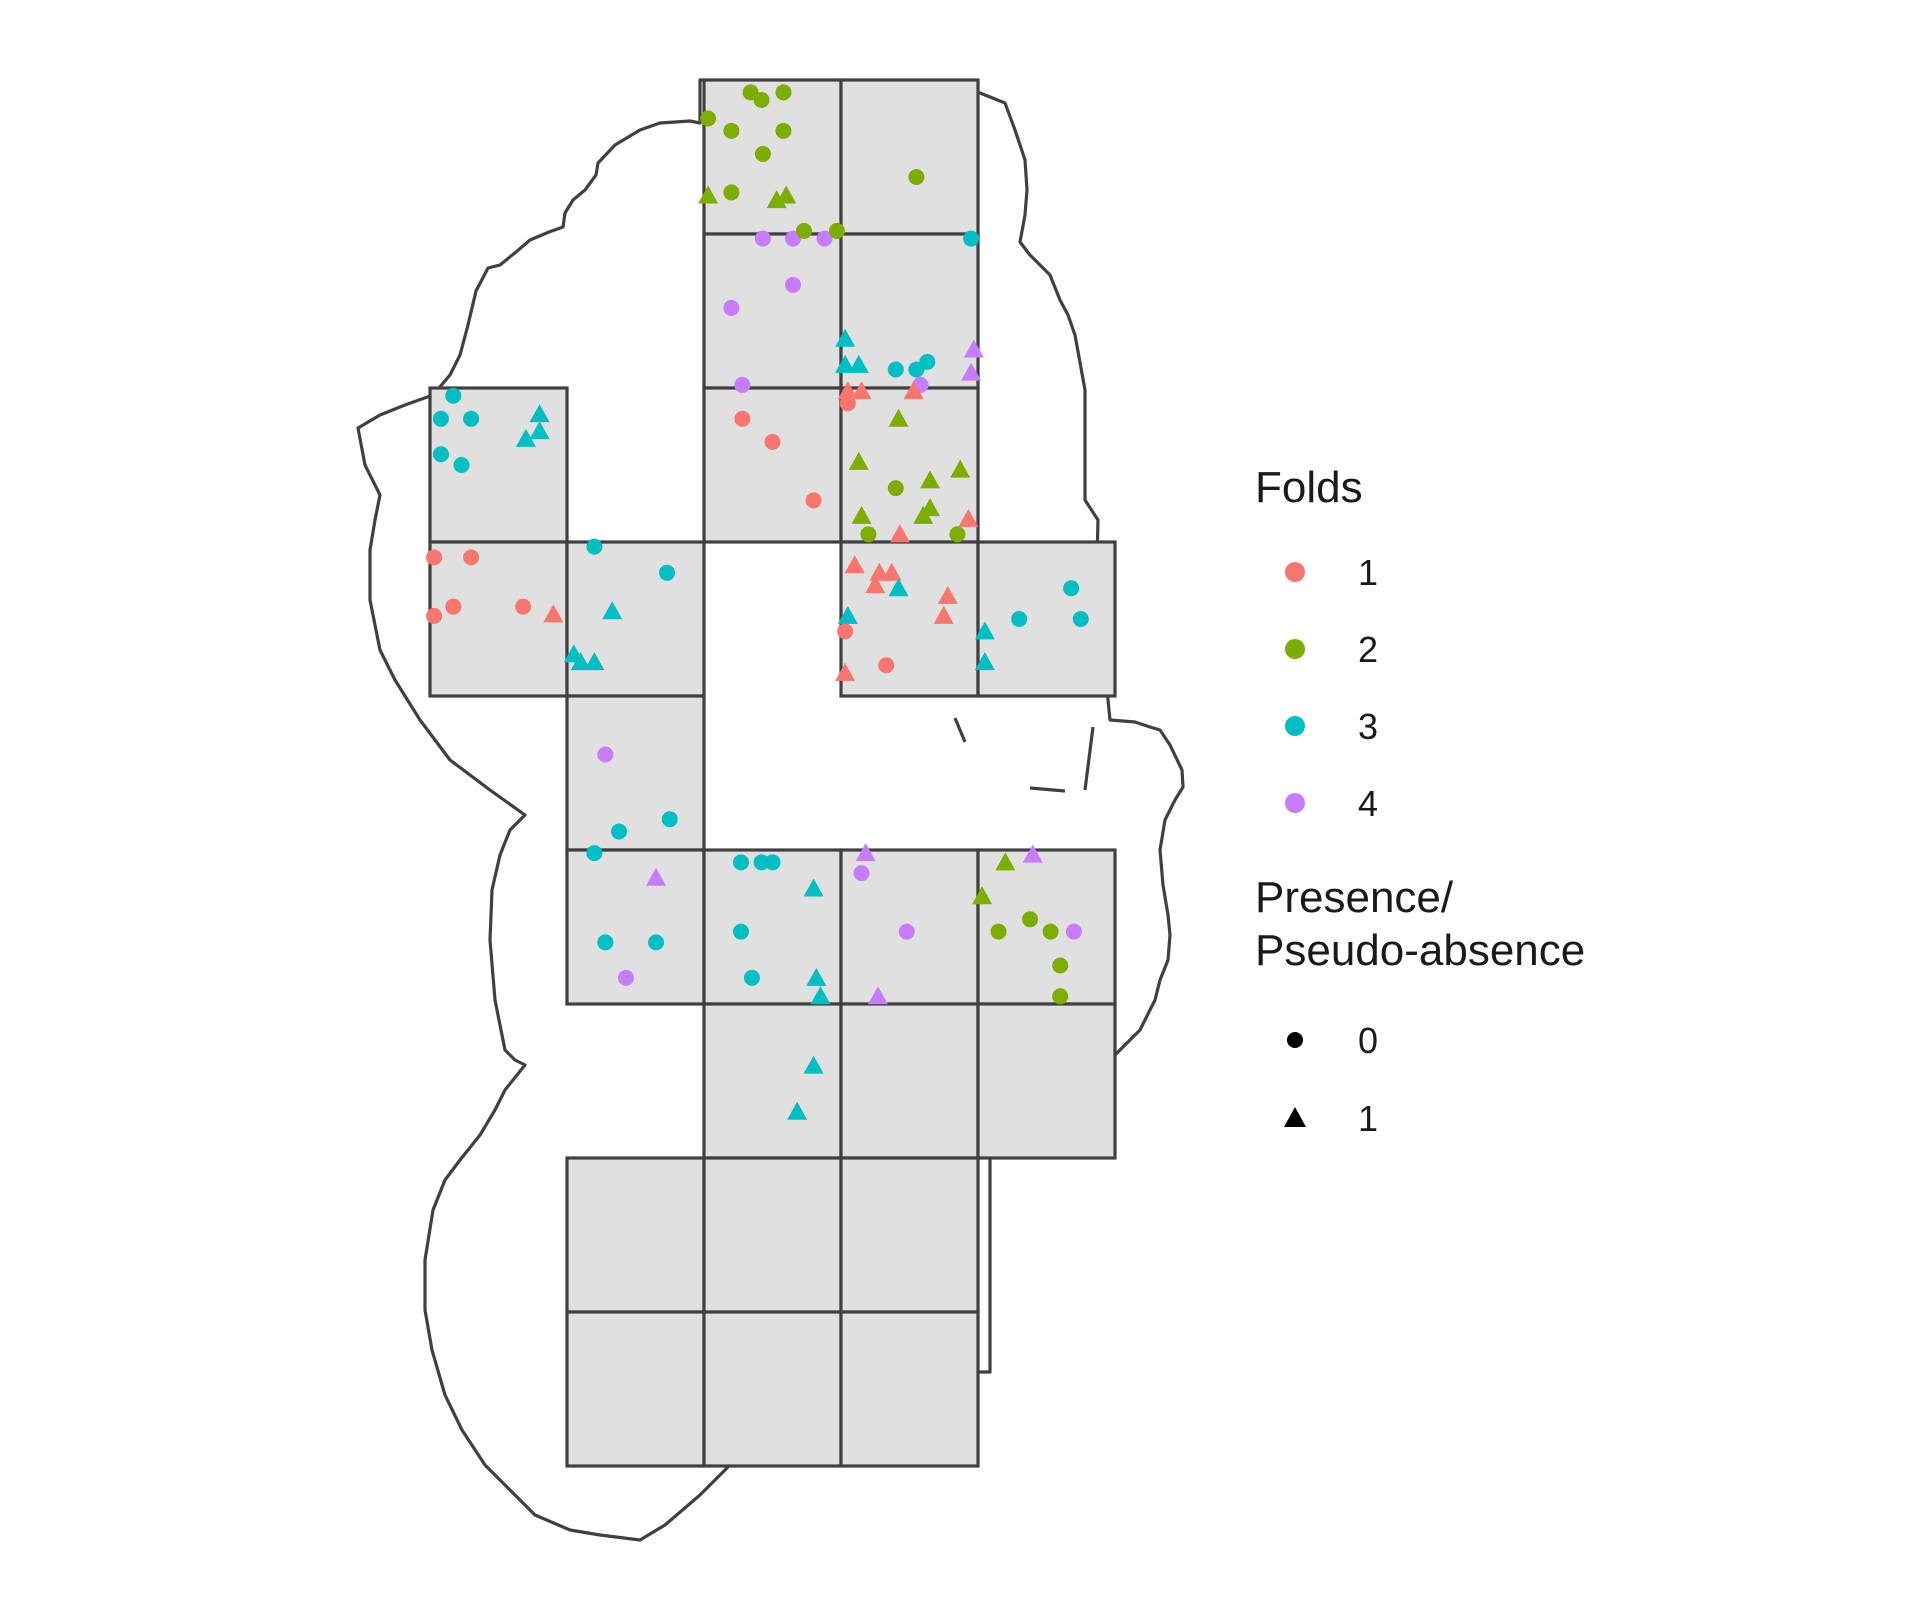 This screenshot has height=1600, width=1920. Describe the element at coordinates (1354, 897) in the screenshot. I see `legend-presence-title-line1: Presence/` at that location.